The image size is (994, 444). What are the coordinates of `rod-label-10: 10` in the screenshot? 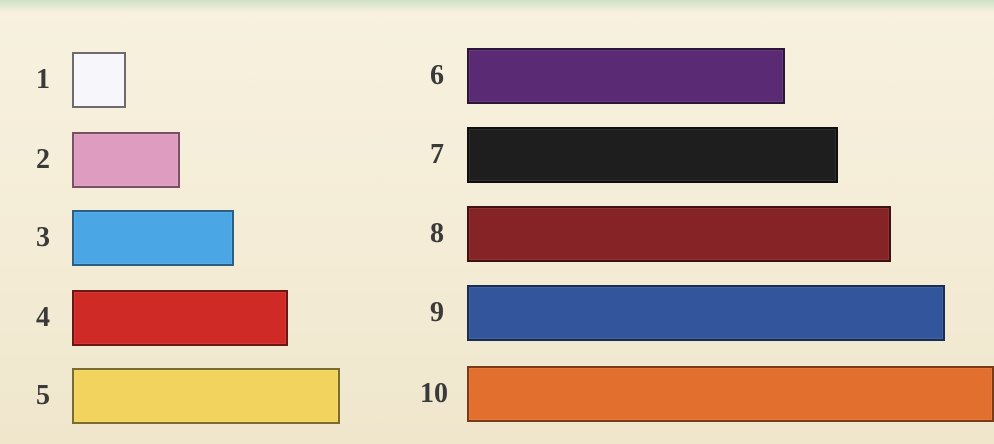 It's located at (434, 393).